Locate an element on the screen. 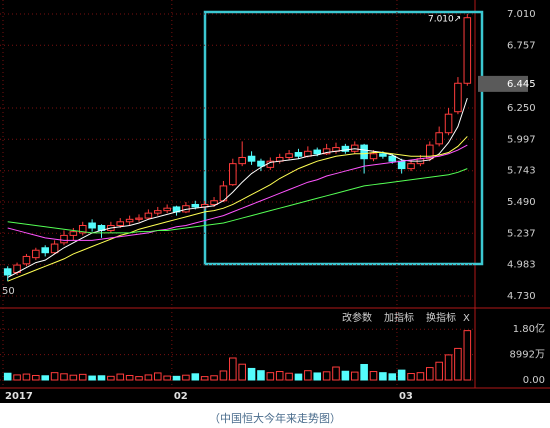 This screenshot has height=428, width=550. y-tick-label: 5.997 is located at coordinates (521, 139).